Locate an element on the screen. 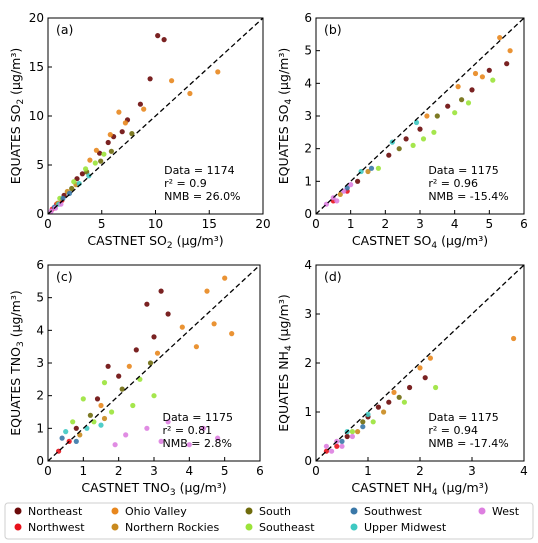  y-tick-label: 20 is located at coordinates (36, 18).